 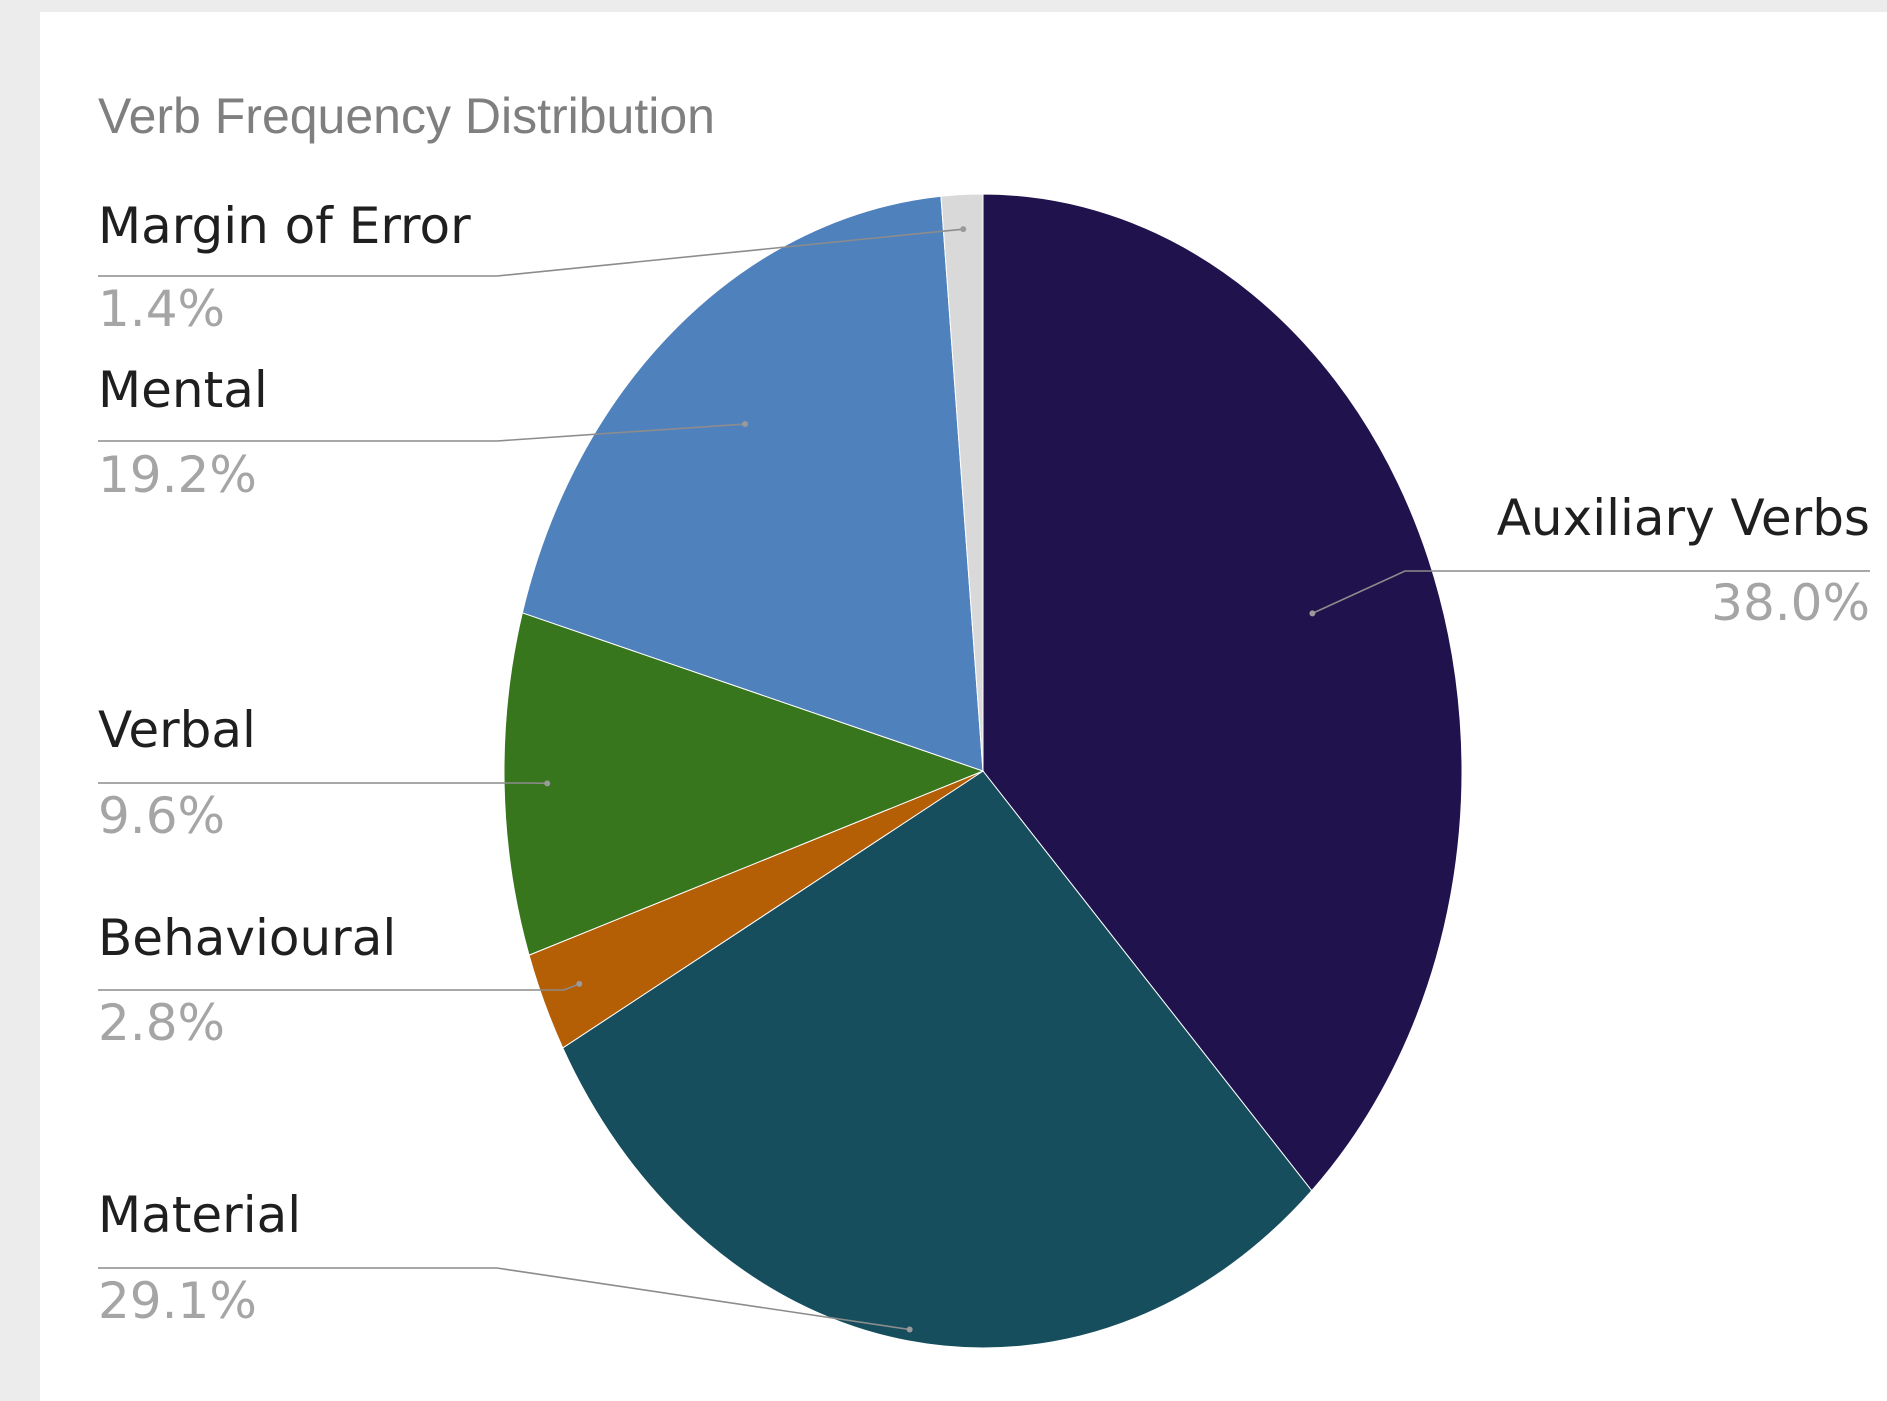 What do you see at coordinates (1591, 592) in the screenshot?
I see `leader-line-auxiliary-verbs` at bounding box center [1591, 592].